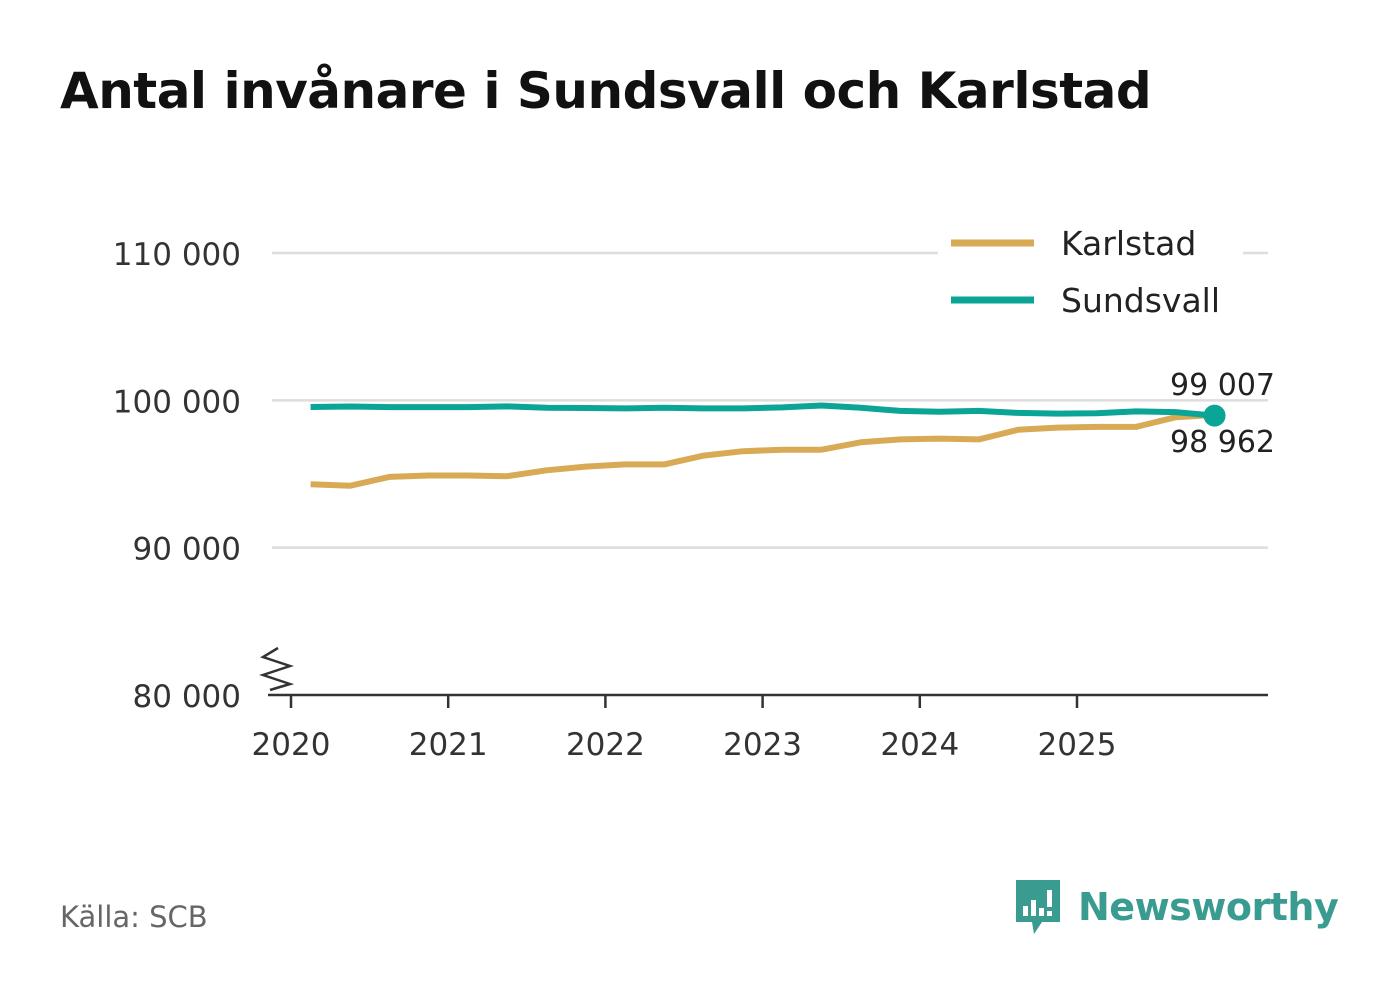  I want to click on end-label-sundsvall: 98 962, so click(1222, 442).